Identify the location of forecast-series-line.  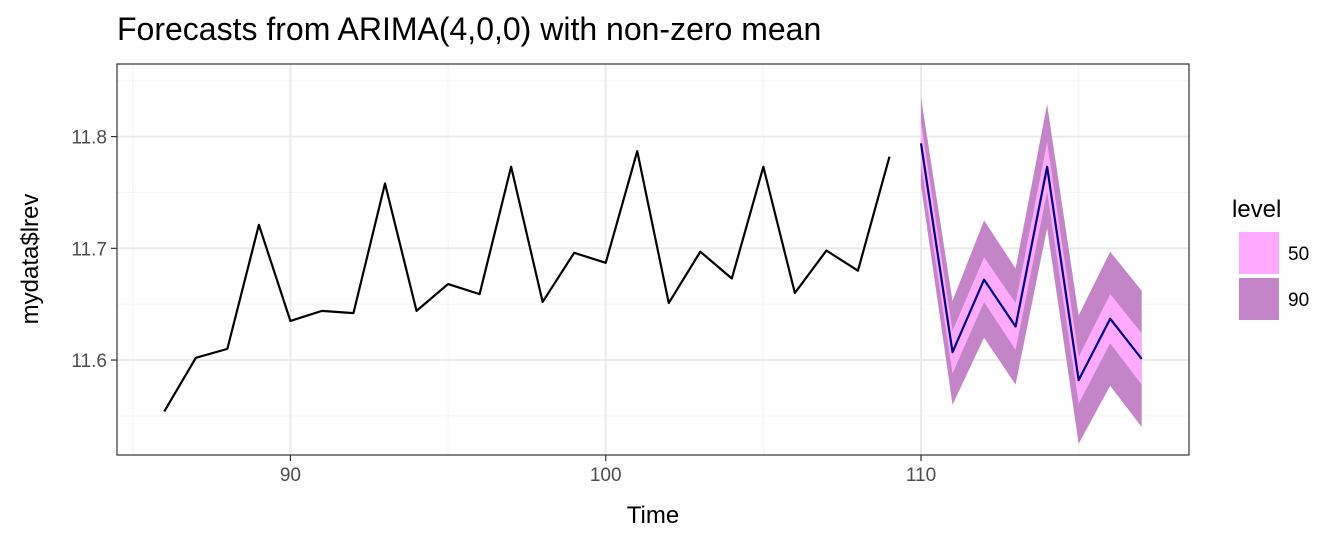
(1031, 262).